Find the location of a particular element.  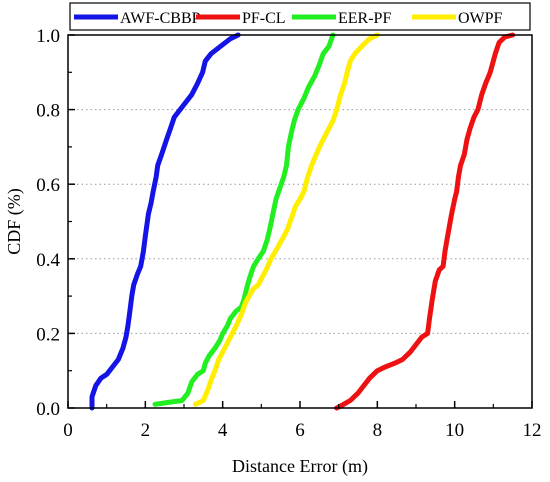

y-tick-label: 0.2 is located at coordinates (48, 334).